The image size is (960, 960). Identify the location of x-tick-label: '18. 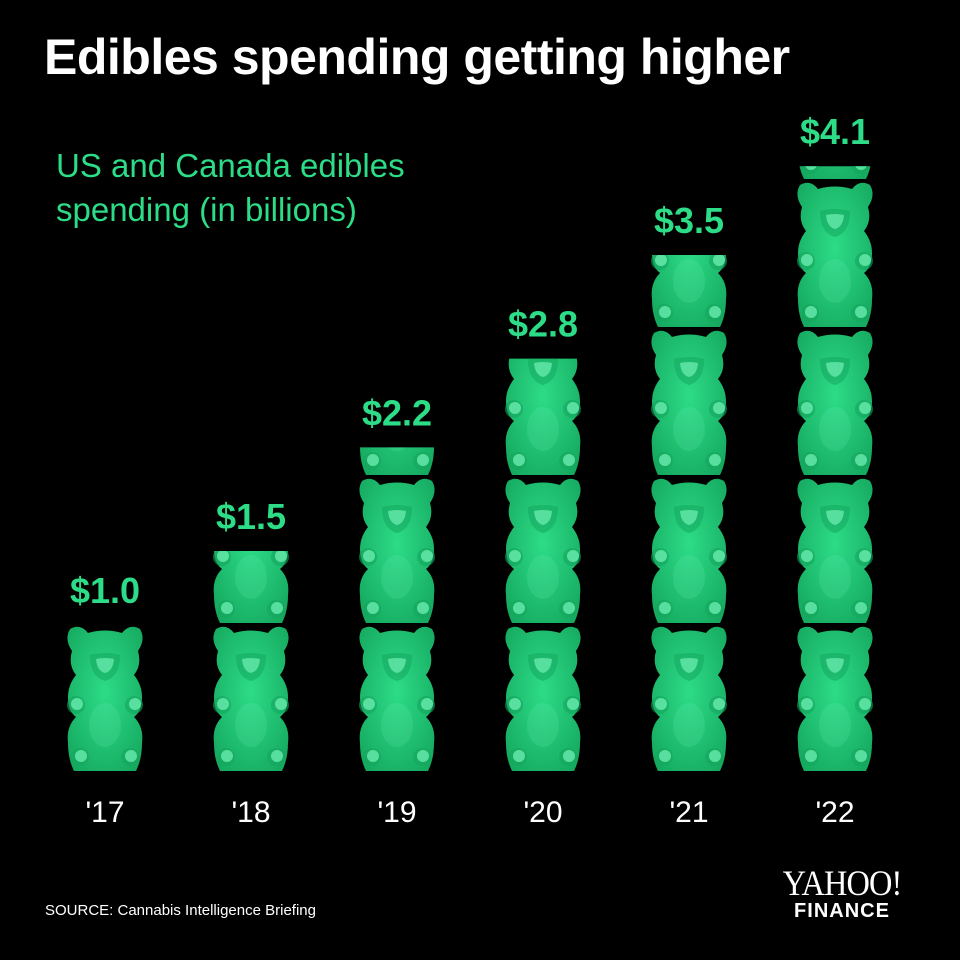
(250, 812).